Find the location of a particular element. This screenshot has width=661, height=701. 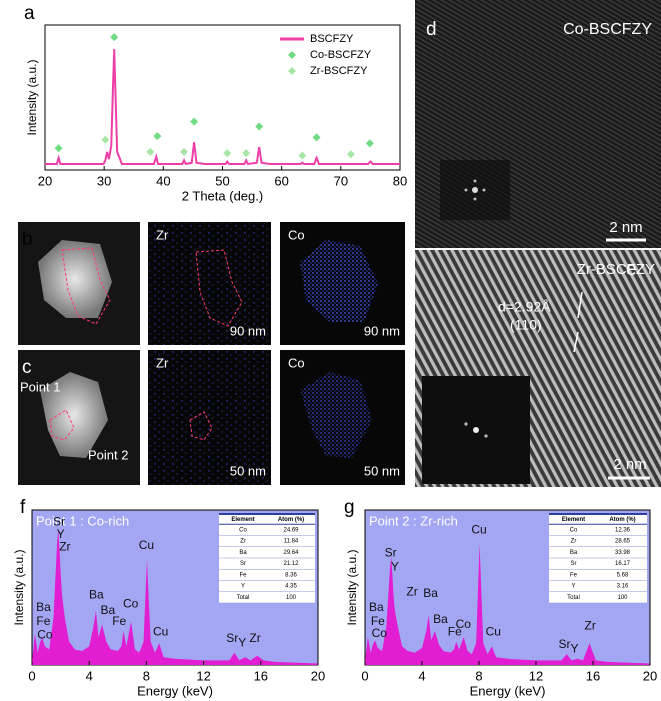

map-label: Co is located at coordinates (296, 362).